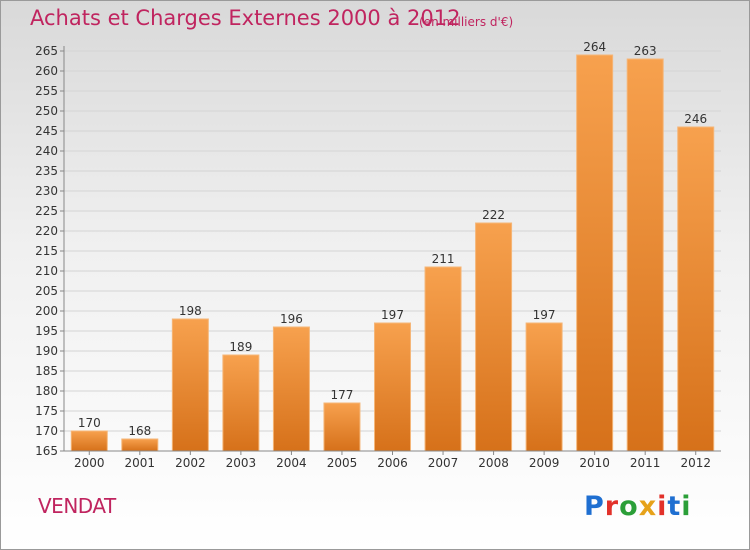 This screenshot has height=550, width=750. What do you see at coordinates (46, 151) in the screenshot?
I see `y-tick-label: 240` at bounding box center [46, 151].